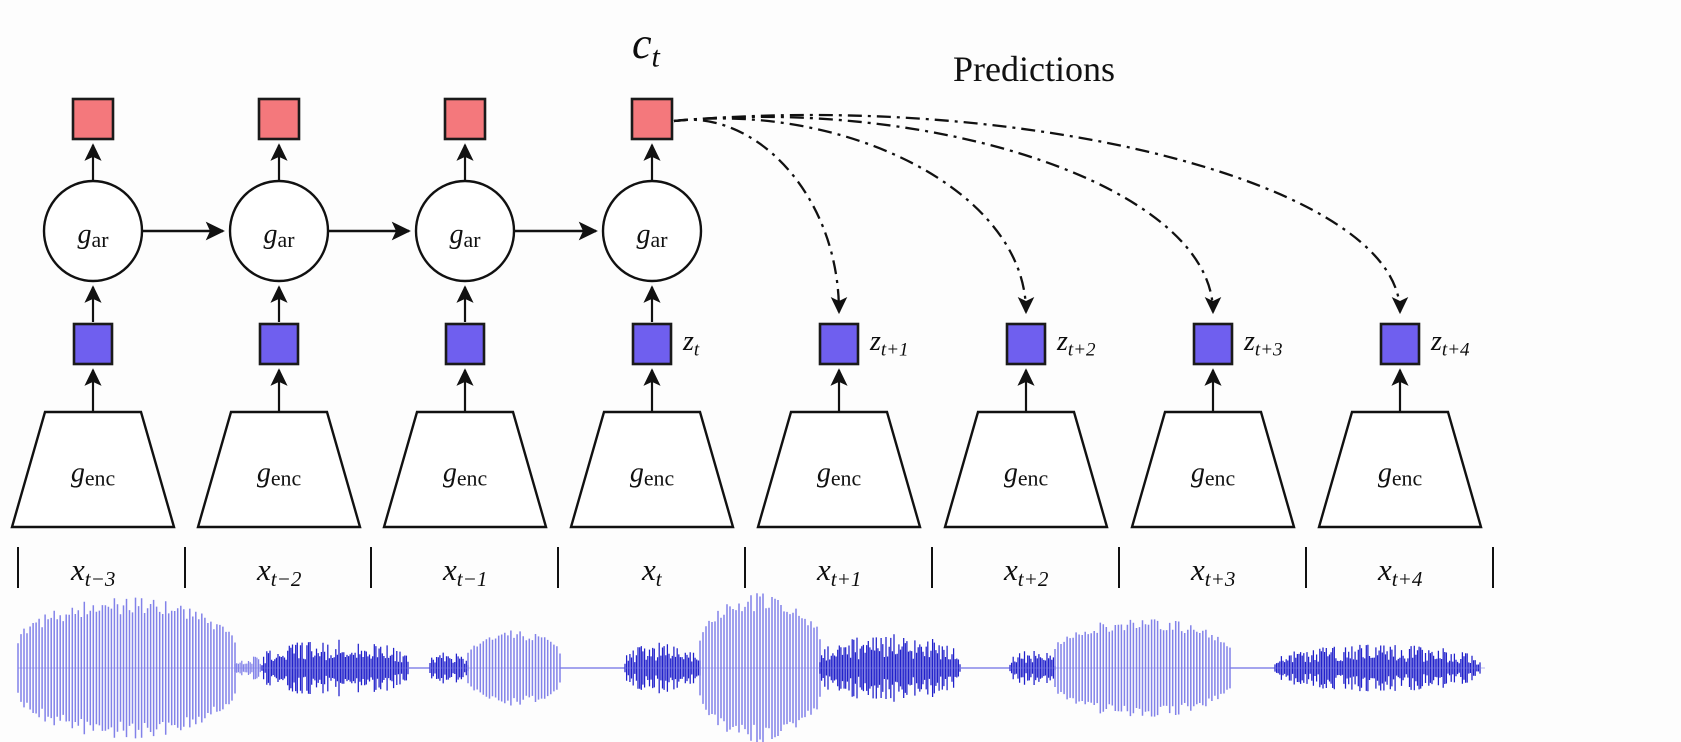 The image size is (1681, 742). Describe the element at coordinates (839, 474) in the screenshot. I see `encoder-label-4: genc` at that location.